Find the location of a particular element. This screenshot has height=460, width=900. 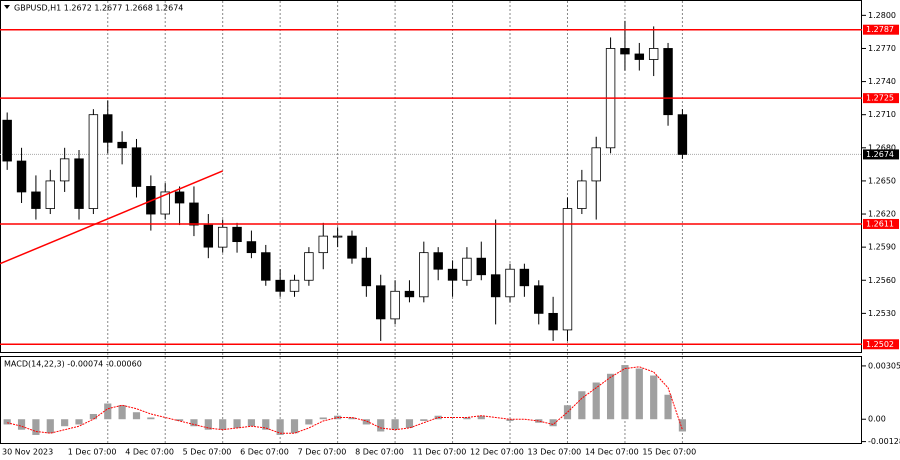

level-label: 1.2502 is located at coordinates (880, 344).